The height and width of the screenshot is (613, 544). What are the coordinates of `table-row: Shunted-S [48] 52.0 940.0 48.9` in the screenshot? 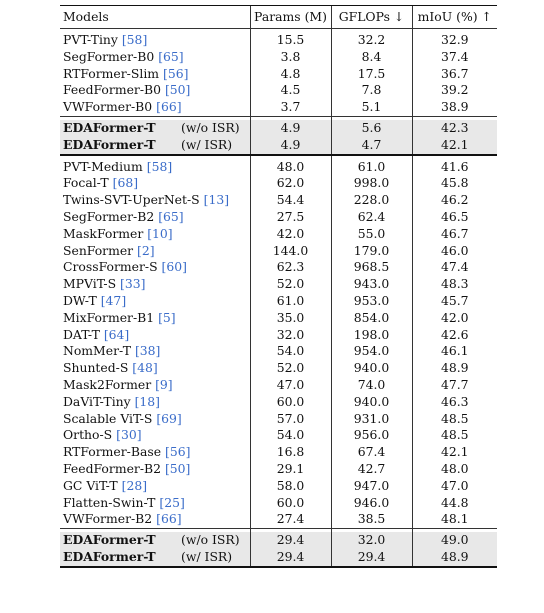 It's located at (278, 368).